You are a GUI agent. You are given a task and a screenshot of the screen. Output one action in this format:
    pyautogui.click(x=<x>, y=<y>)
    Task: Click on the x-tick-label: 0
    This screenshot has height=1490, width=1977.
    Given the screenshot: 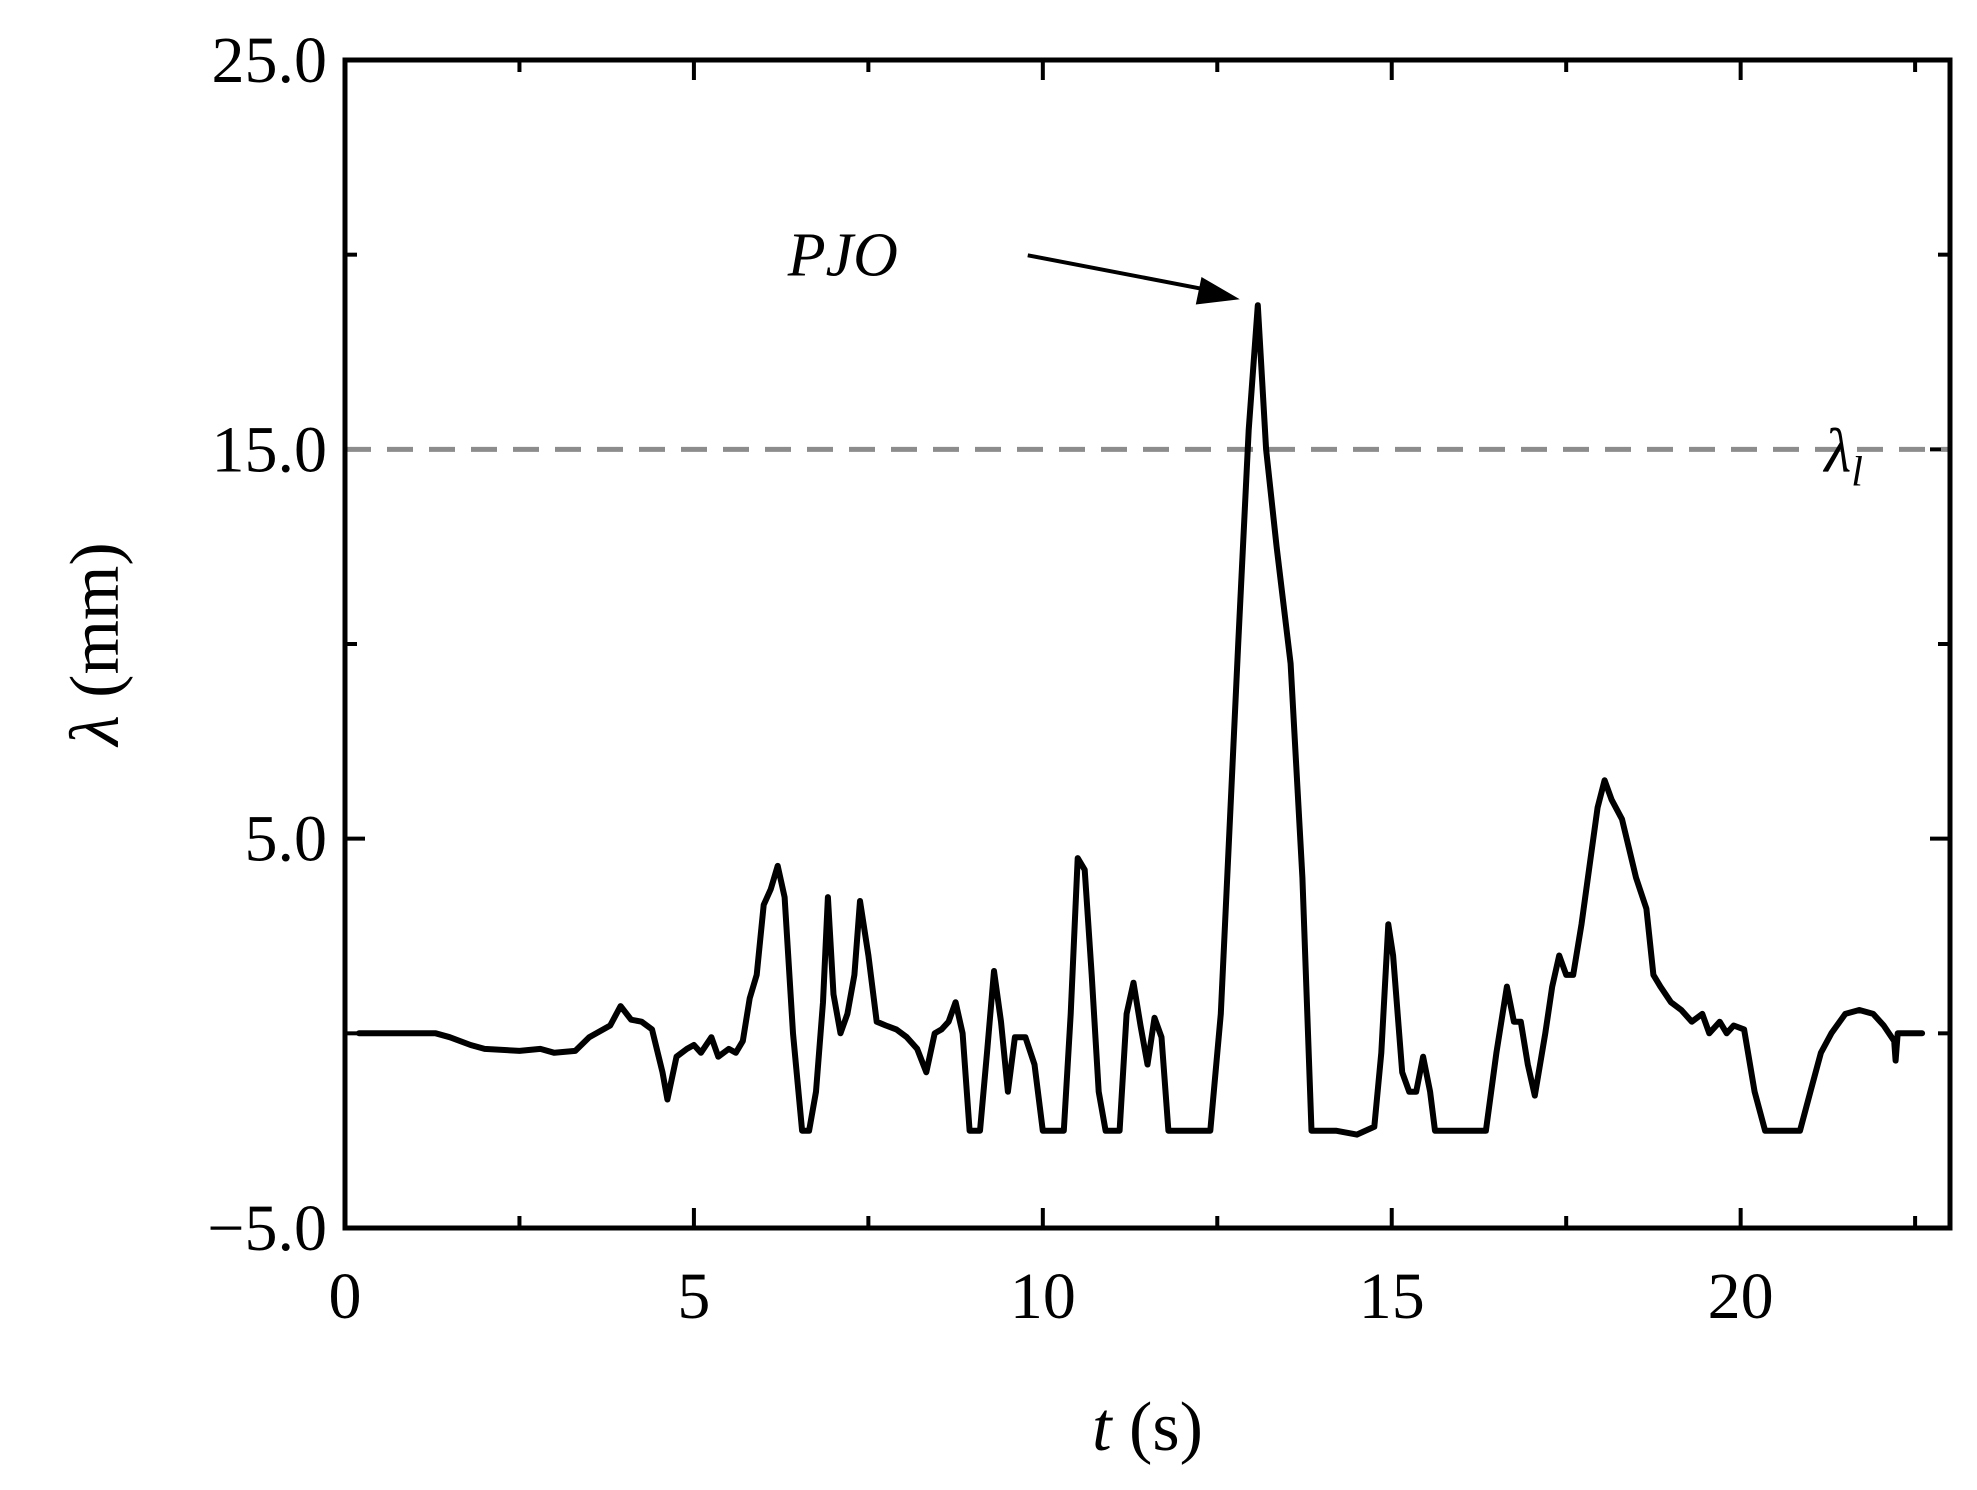 What is the action you would take?
    pyautogui.click(x=345, y=1296)
    